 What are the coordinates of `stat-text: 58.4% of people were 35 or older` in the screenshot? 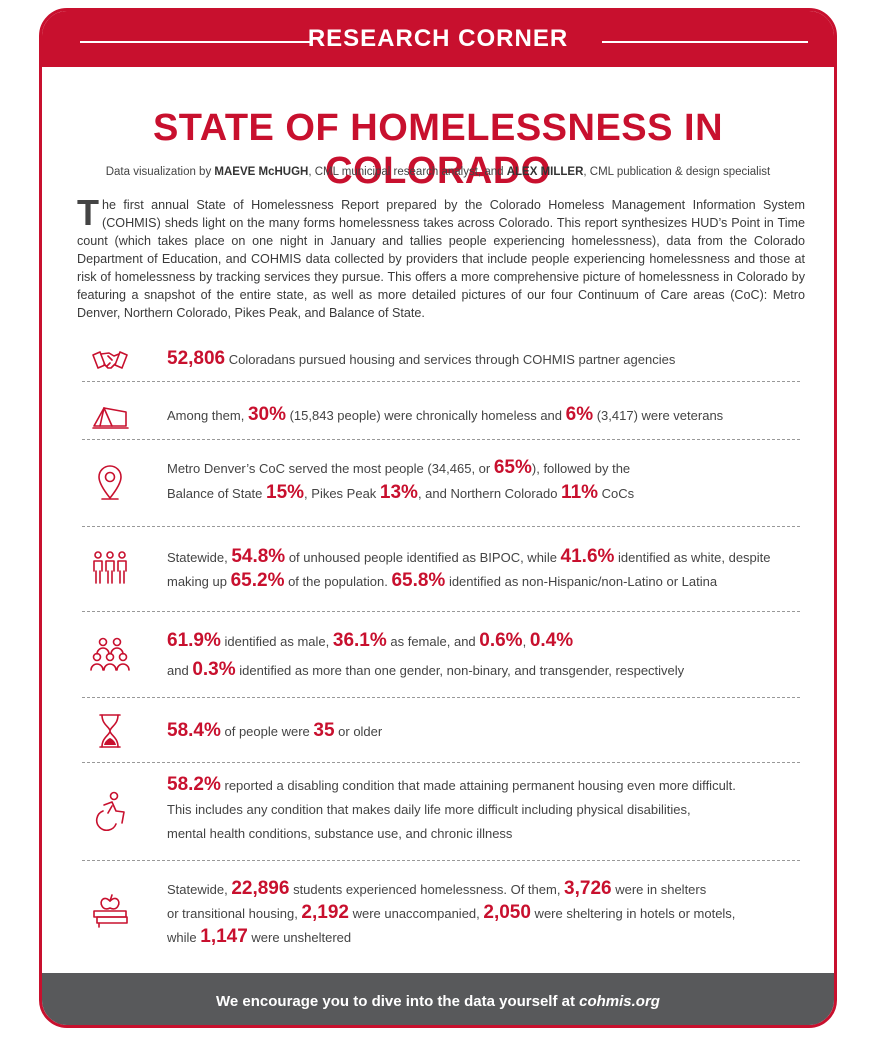 It's located at (274, 731).